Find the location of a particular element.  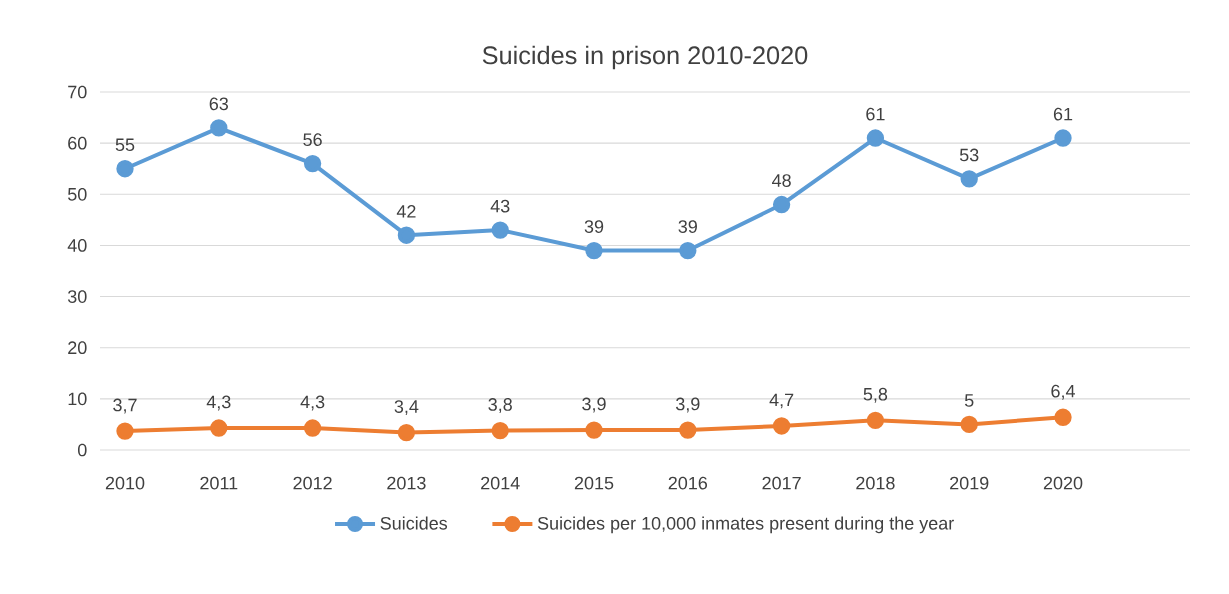

data-label: 42 is located at coordinates (406, 211).